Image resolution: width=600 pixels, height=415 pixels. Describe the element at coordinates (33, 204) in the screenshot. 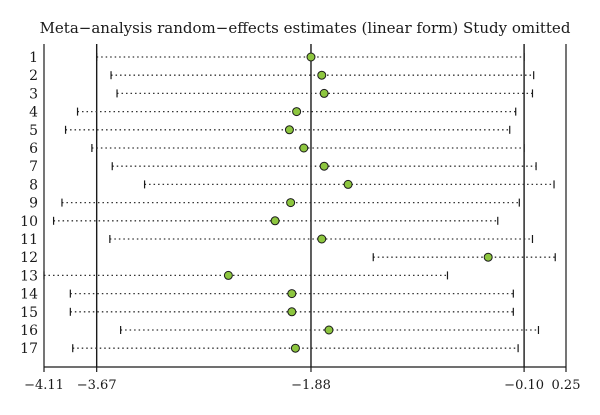

I see `study-label: 9` at that location.